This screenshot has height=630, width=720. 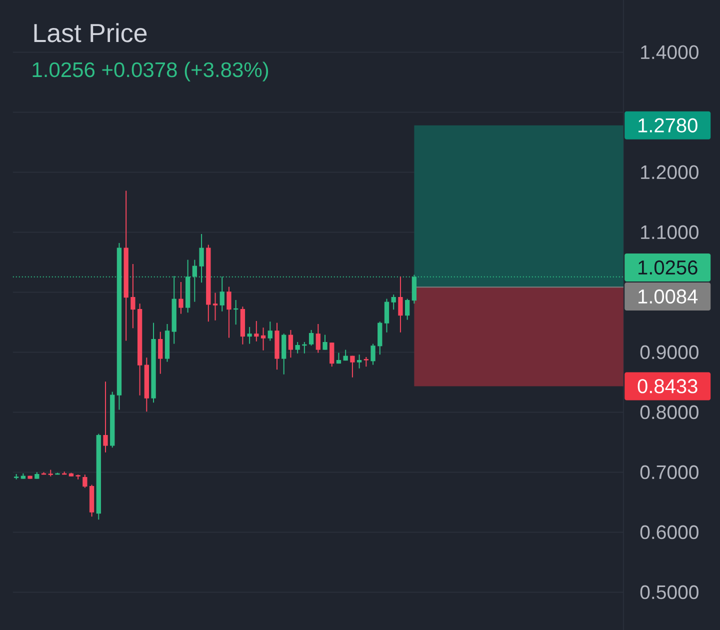 What do you see at coordinates (669, 412) in the screenshot?
I see `y-tick-label: 0.8000` at bounding box center [669, 412].